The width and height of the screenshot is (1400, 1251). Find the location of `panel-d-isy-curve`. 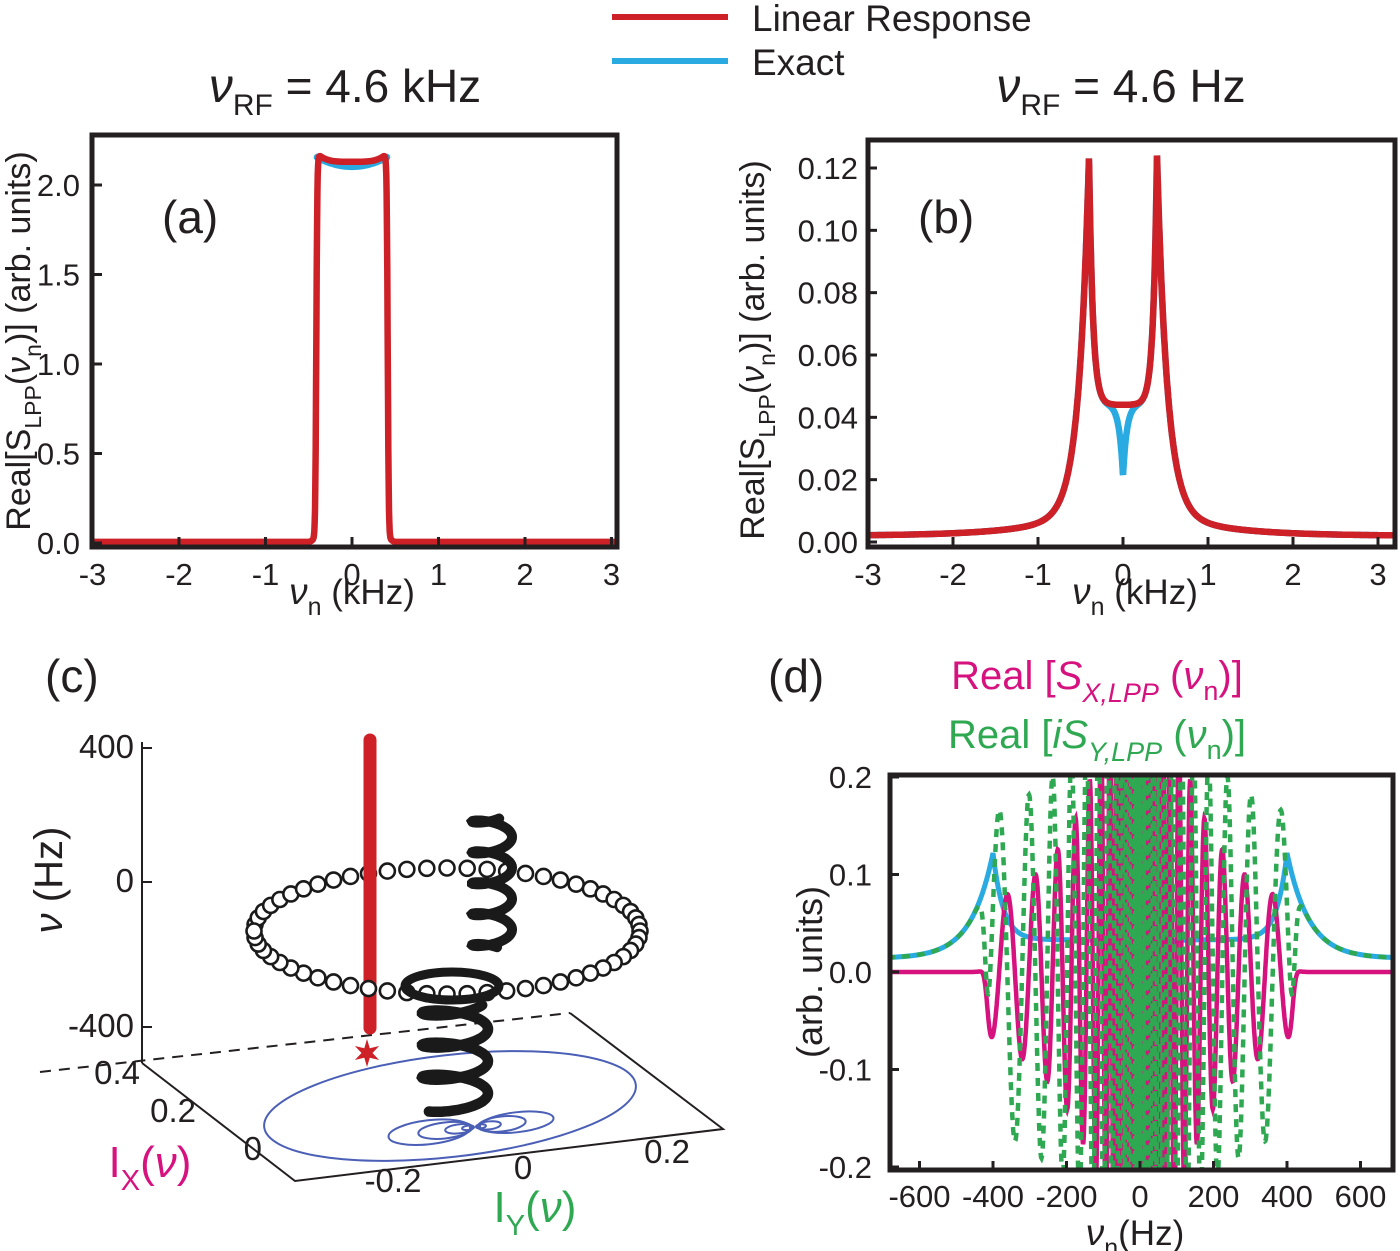

panel-d-isy-curve is located at coordinates (1141, 972).